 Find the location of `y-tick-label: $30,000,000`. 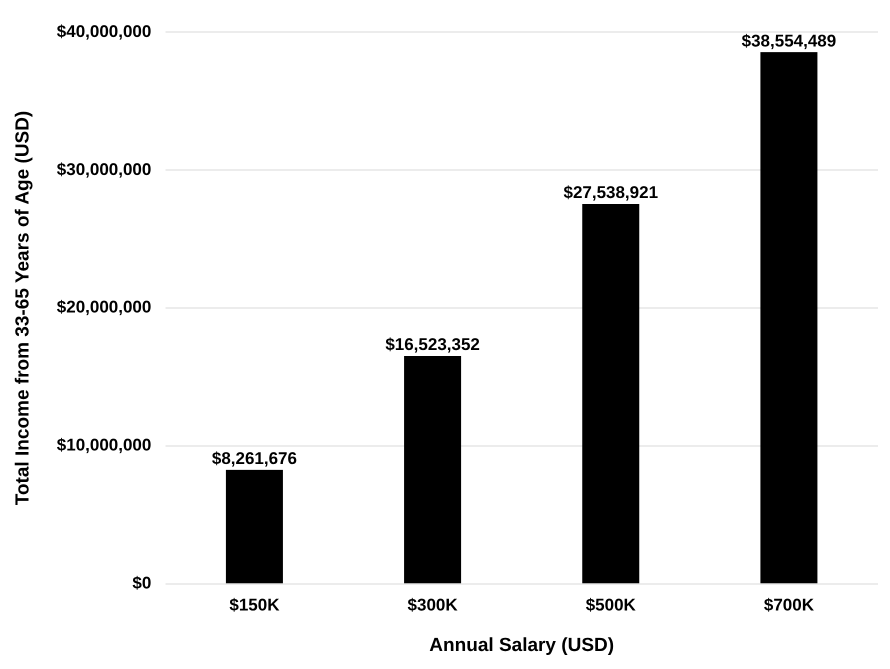

y-tick-label: $30,000,000 is located at coordinates (104, 169).